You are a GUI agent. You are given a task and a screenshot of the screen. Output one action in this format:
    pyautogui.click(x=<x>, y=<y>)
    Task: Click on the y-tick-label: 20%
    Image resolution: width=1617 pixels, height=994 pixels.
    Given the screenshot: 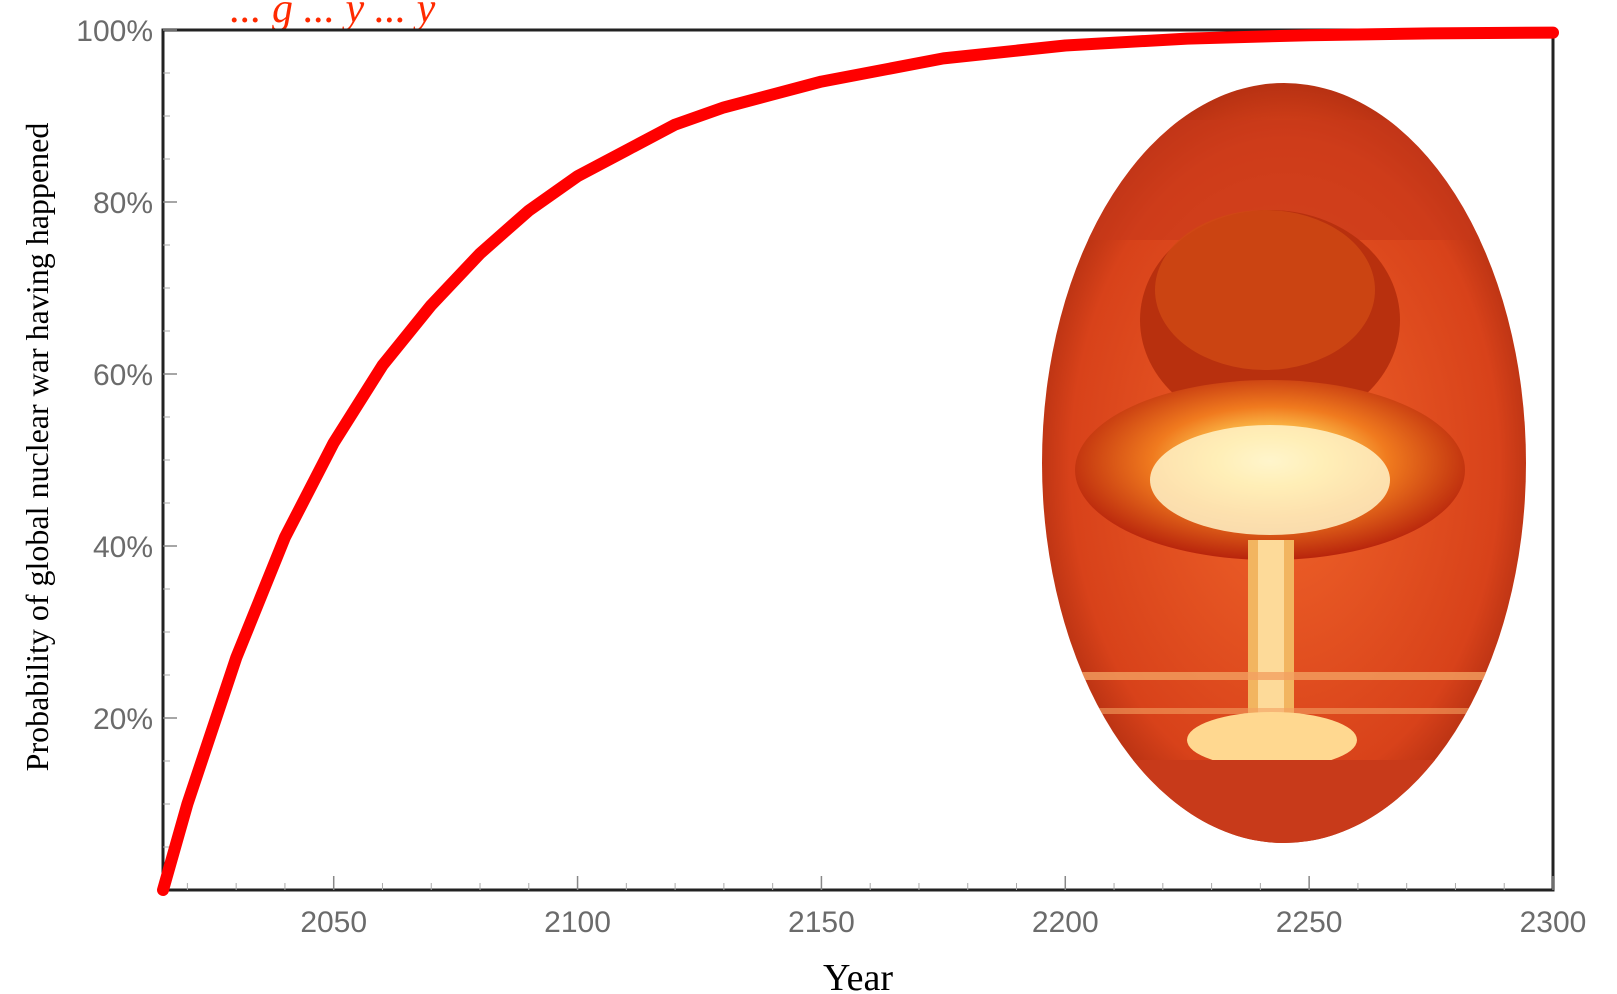 What is the action you would take?
    pyautogui.click(x=123, y=719)
    